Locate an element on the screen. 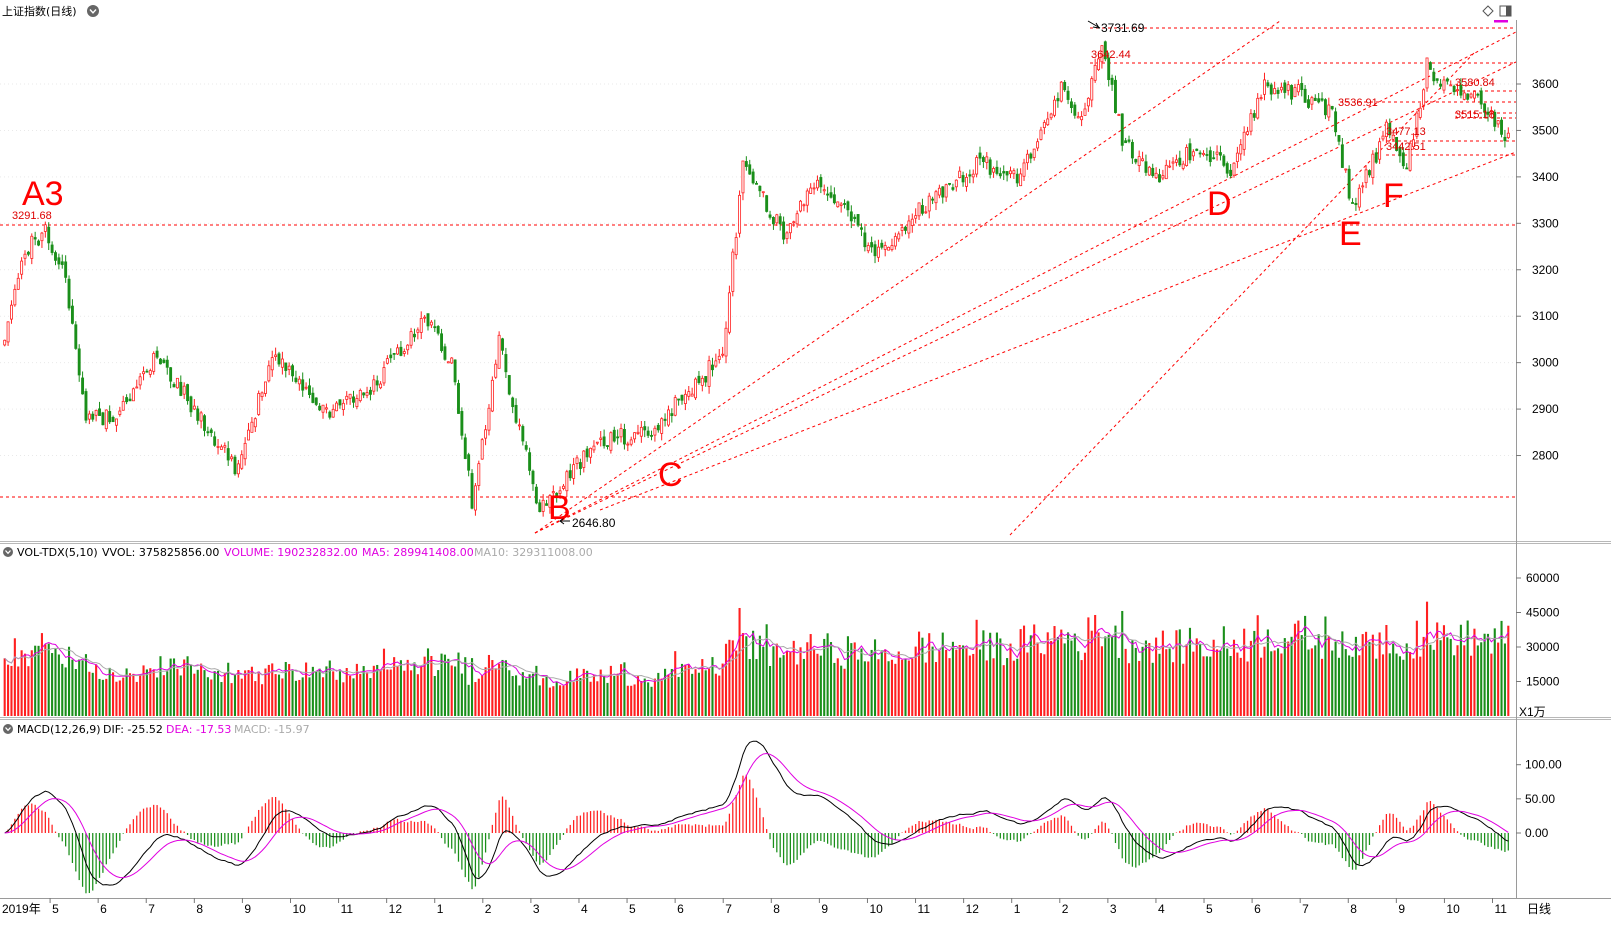 The image size is (1611, 944). low-price-label: 2646.80 is located at coordinates (594, 523).